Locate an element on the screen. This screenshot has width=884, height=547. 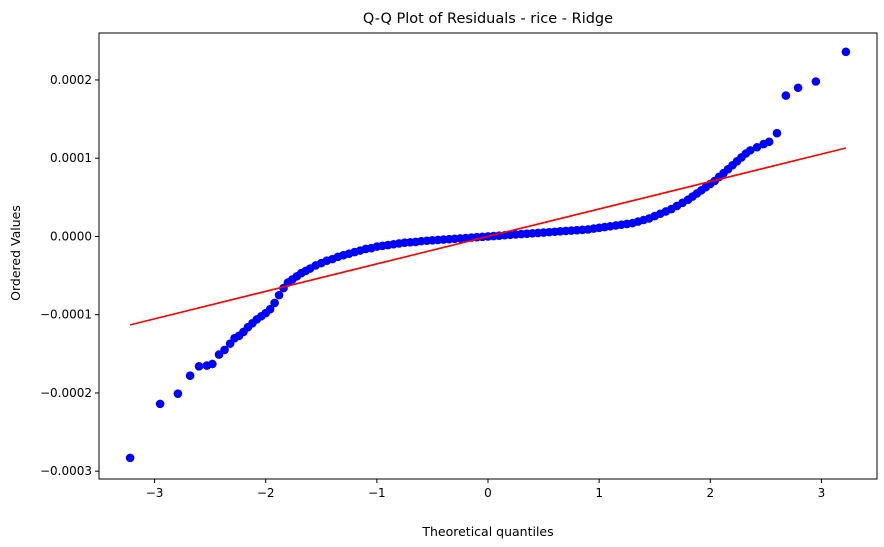
x-tick-label: −1 is located at coordinates (377, 493).